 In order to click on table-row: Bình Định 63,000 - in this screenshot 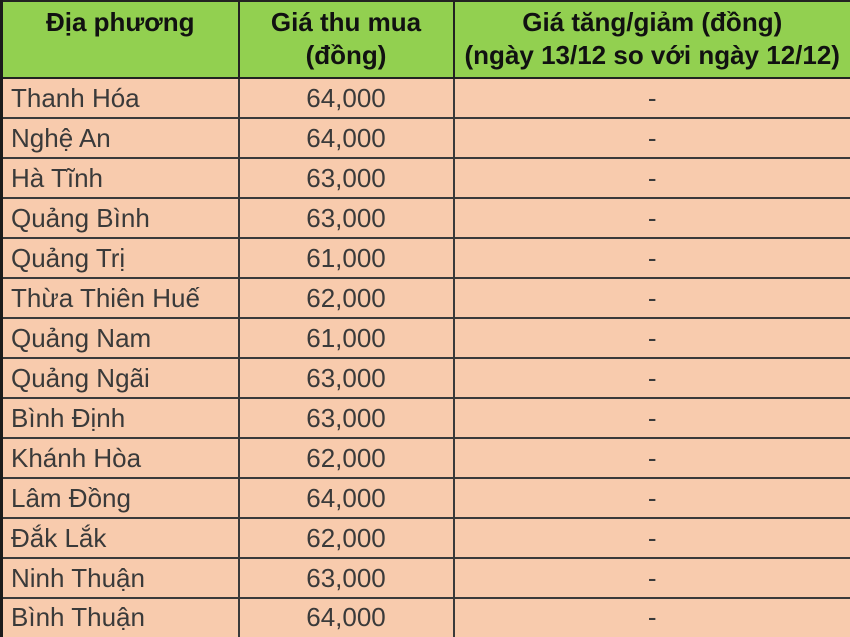, I will do `click(425, 418)`.